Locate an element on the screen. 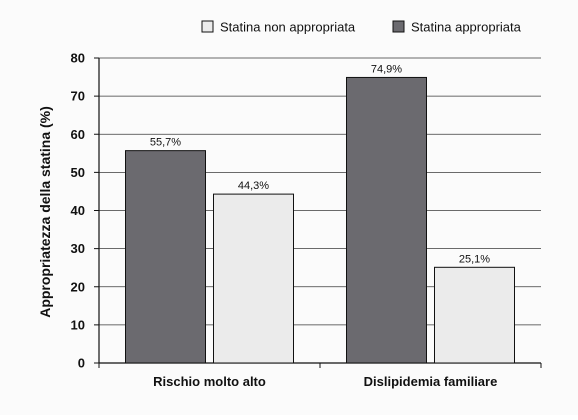  y-tick-labels: 0 10 20 30 40 50 60 70 80 is located at coordinates (78, 211).